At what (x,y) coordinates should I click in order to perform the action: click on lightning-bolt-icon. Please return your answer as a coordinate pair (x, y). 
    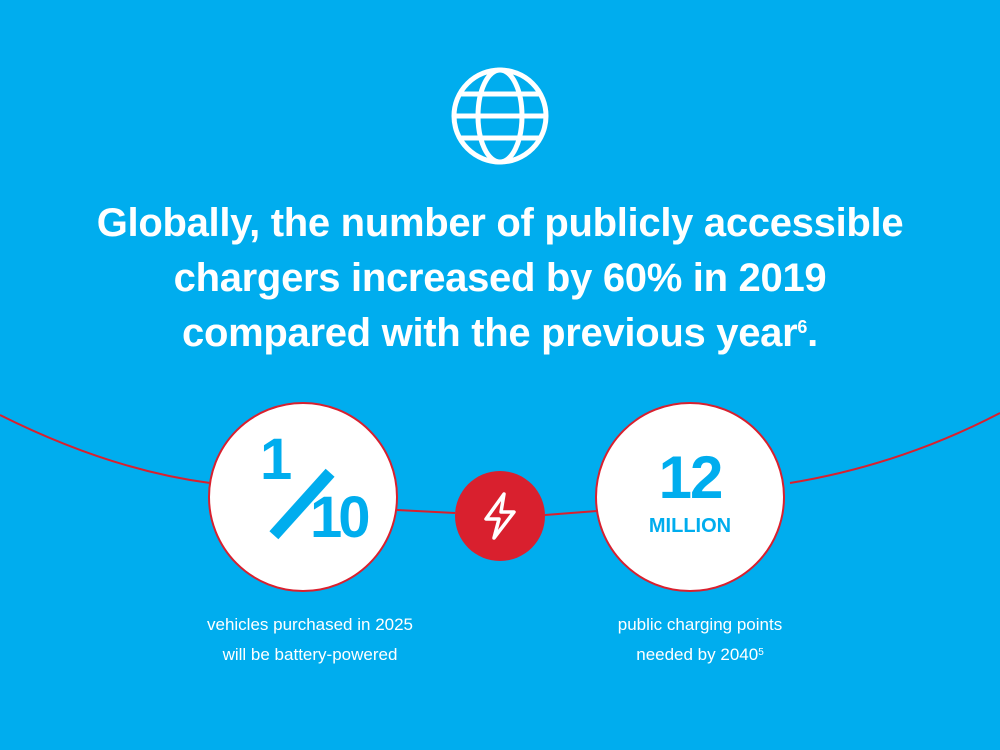
    Looking at the image, I should click on (500, 516).